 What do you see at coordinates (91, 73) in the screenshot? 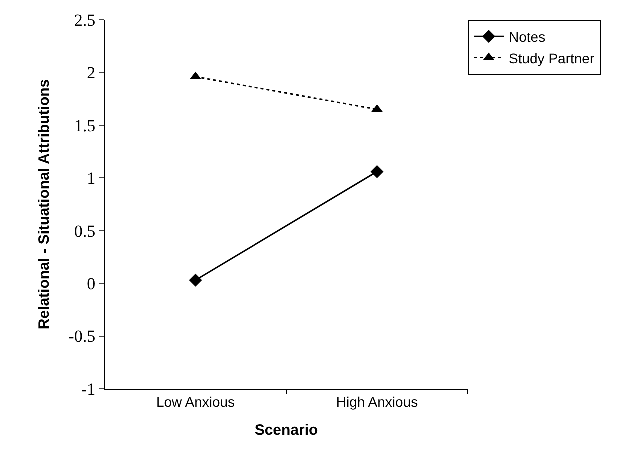
I see `y-tick-label: 2` at bounding box center [91, 73].